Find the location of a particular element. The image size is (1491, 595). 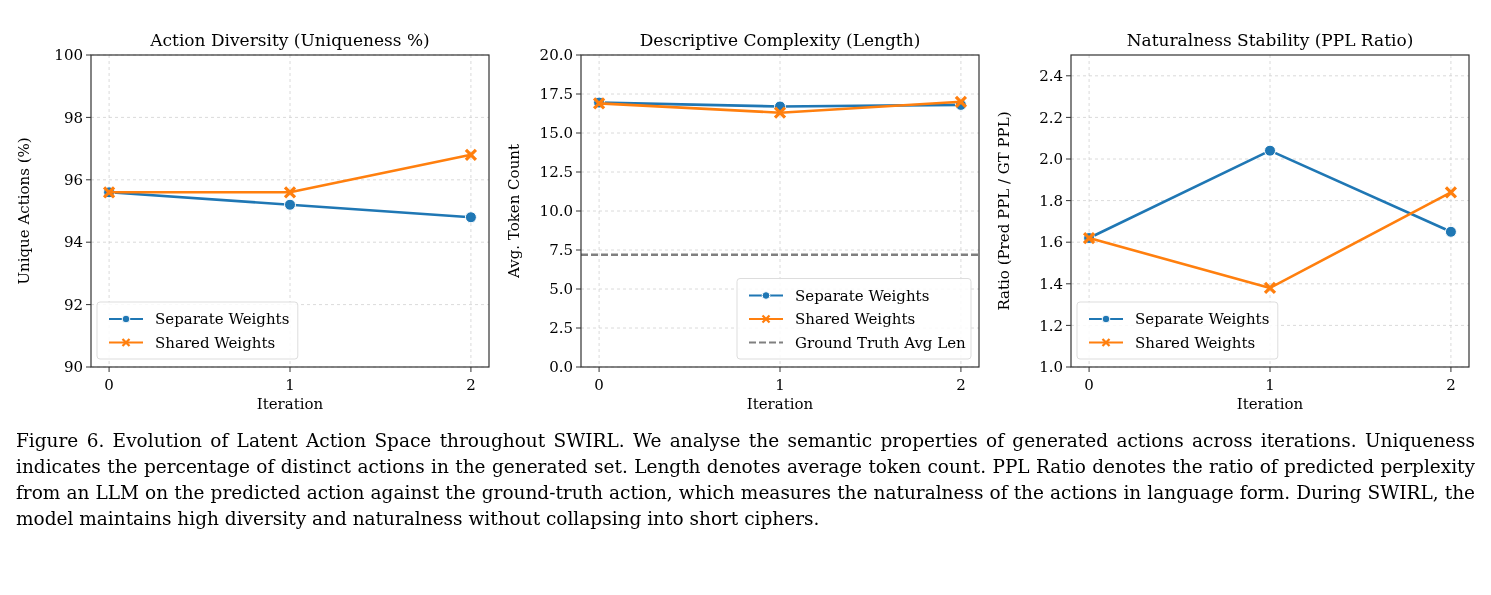

y-tick-label: 94 is located at coordinates (73, 242).